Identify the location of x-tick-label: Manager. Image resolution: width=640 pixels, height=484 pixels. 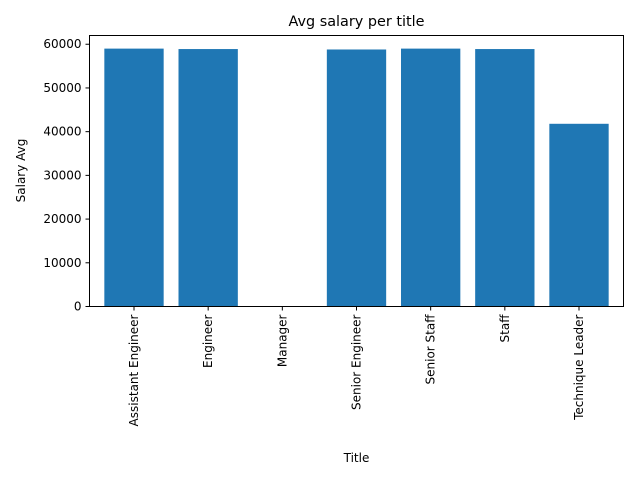
(282, 340).